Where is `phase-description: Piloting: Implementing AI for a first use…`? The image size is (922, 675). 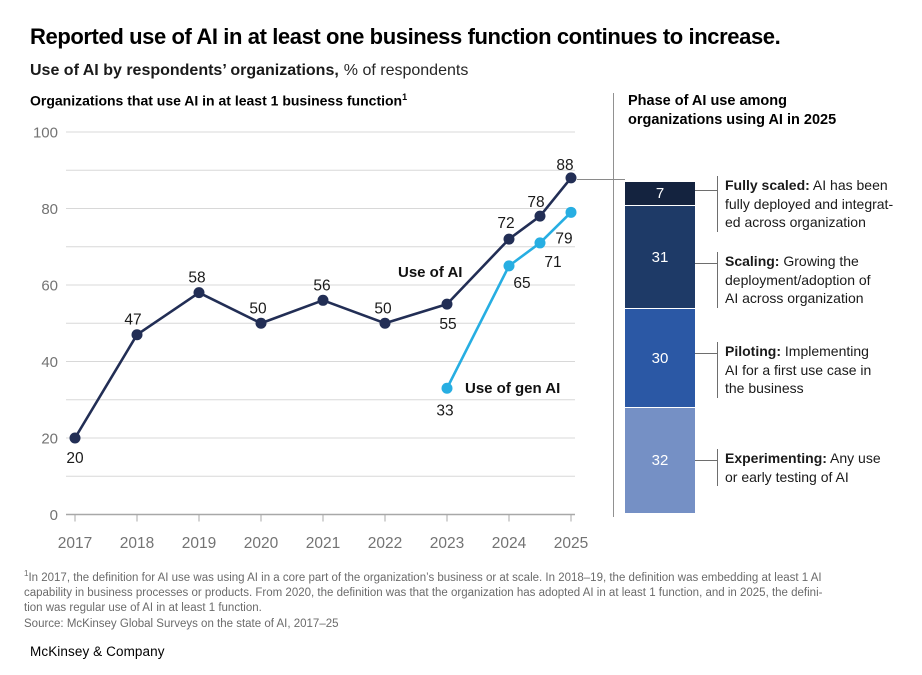
phase-description: Piloting: Implementing AI for a first use… is located at coordinates (819, 370).